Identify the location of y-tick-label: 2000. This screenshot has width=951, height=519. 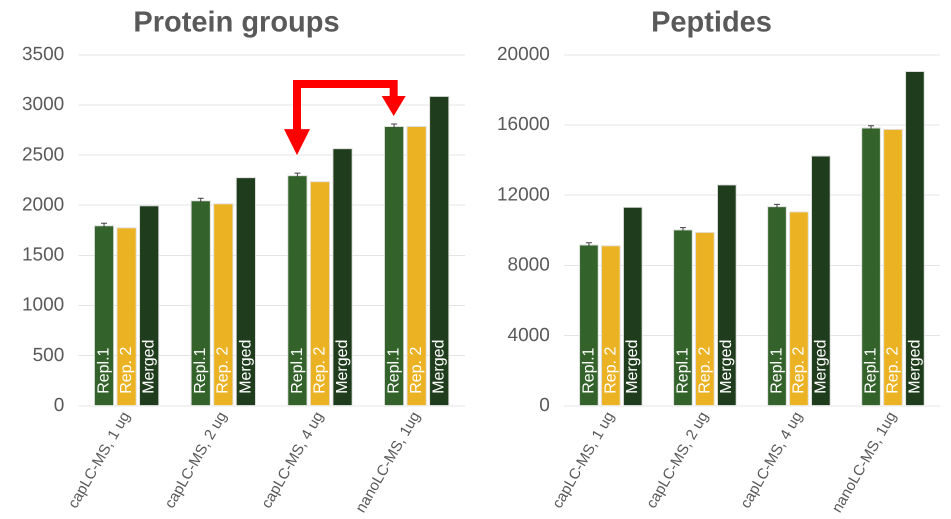
(43, 205).